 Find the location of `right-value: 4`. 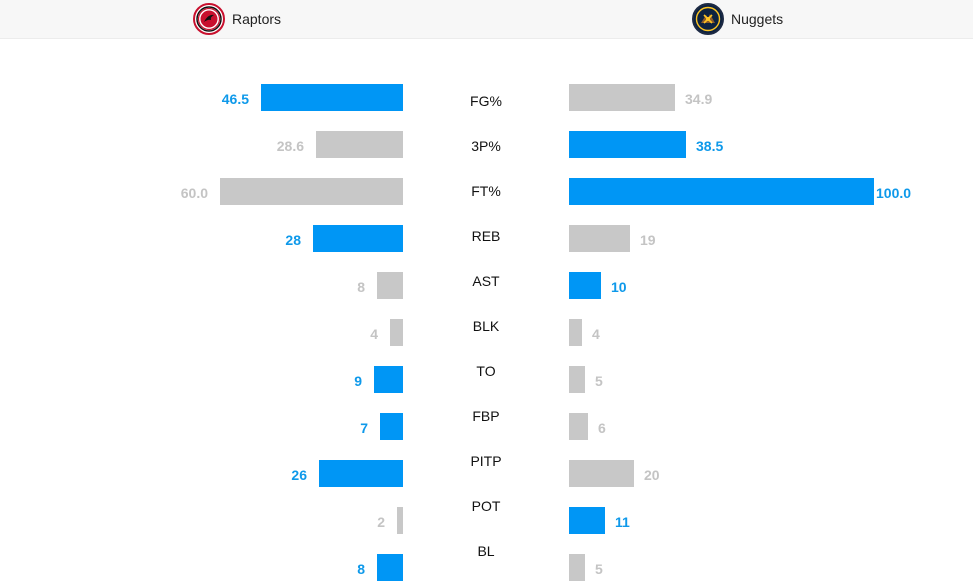

right-value: 4 is located at coordinates (596, 334).